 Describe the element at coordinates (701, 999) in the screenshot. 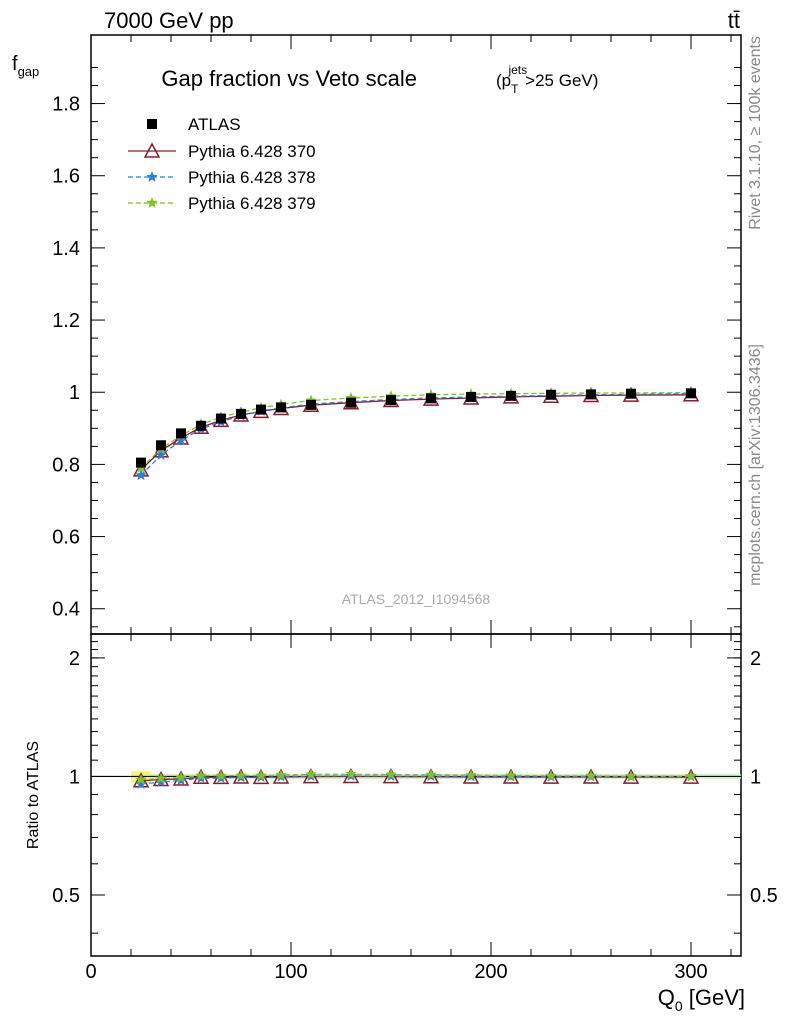

I see `x-axis-label: Q0 [GeV]` at that location.